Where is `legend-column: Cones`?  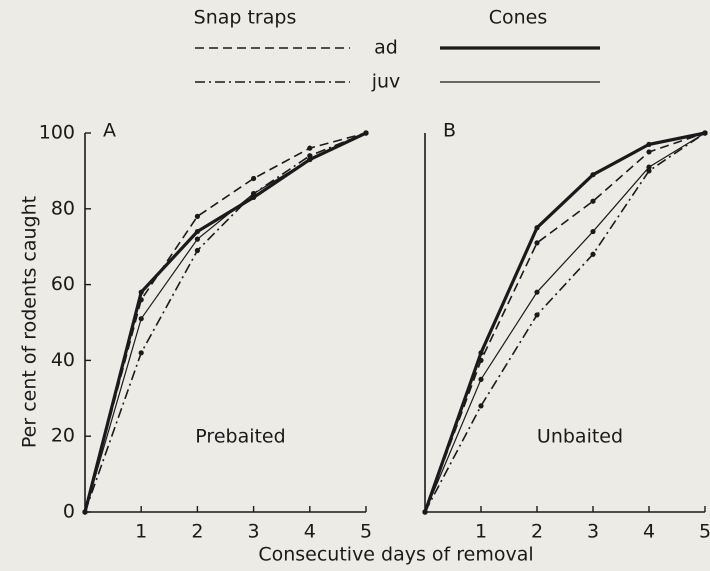
legend-column: Cones is located at coordinates (518, 18).